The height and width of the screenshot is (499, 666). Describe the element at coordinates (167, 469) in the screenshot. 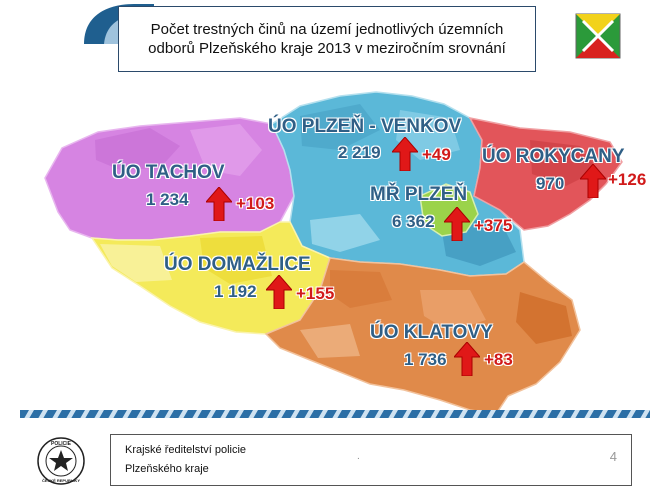

I see `footer-line-2: Plzeňského kraje` at that location.